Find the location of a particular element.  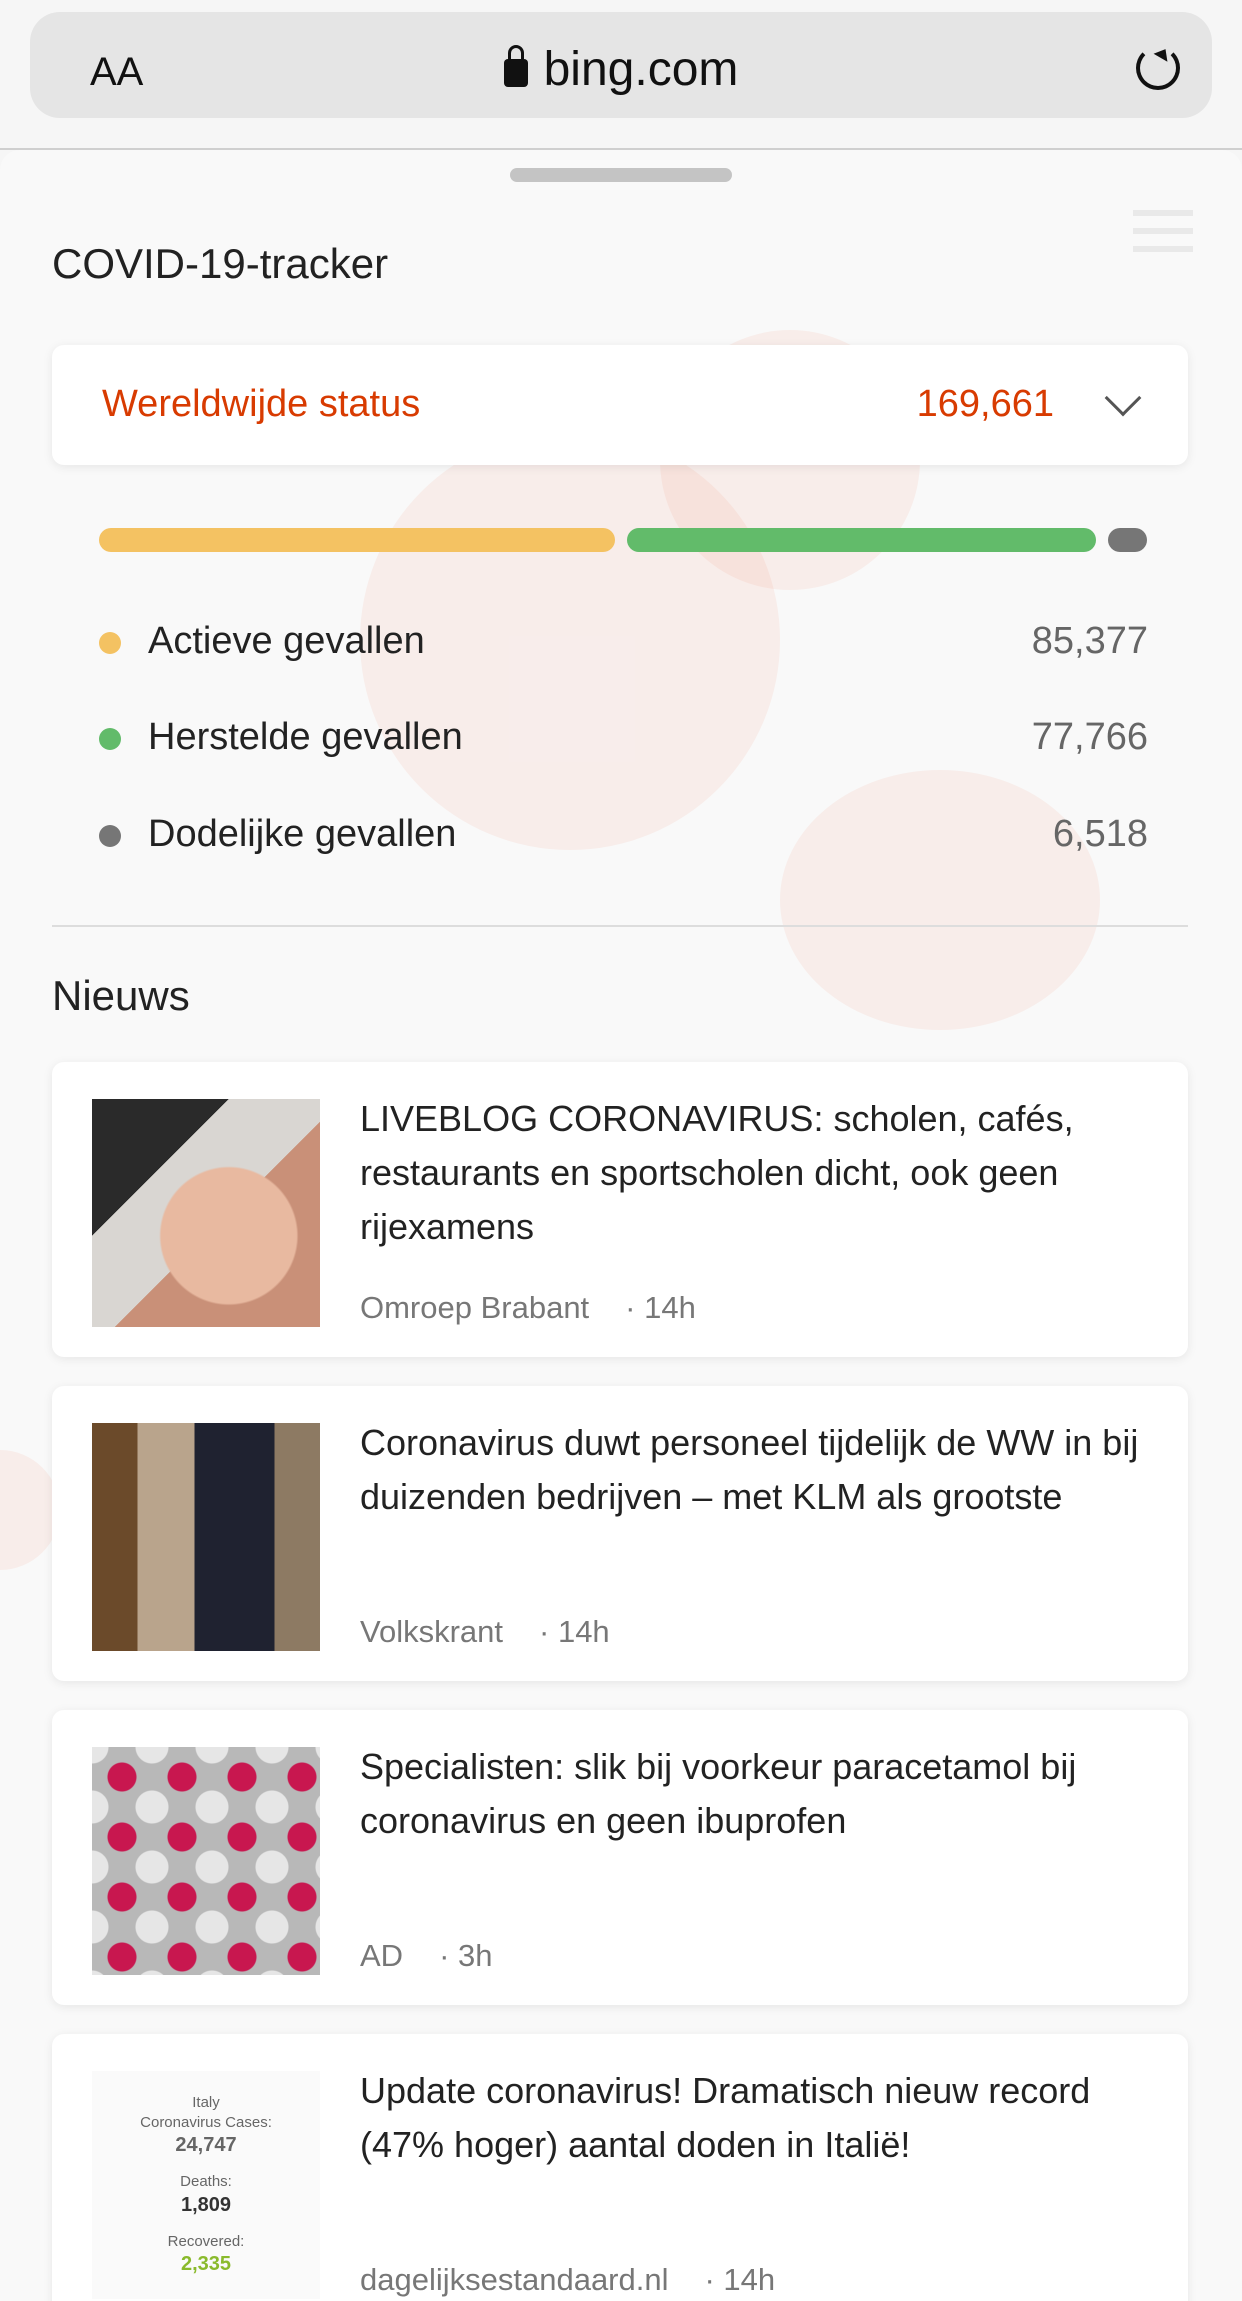

thumb-value: 2,335 is located at coordinates (206, 2264).